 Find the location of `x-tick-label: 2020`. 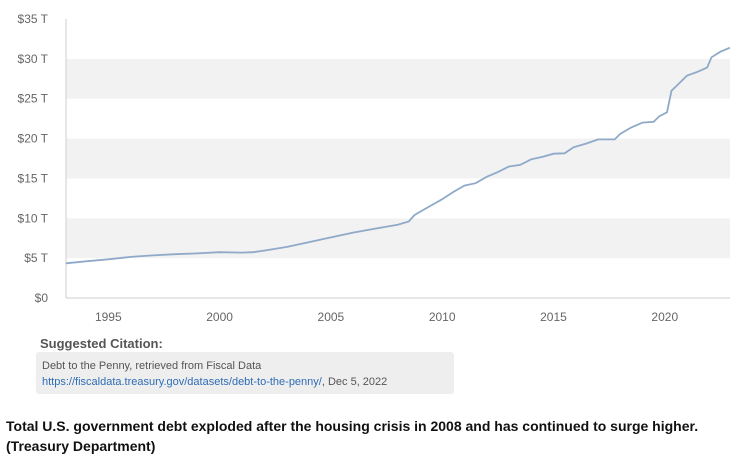

x-tick-label: 2020 is located at coordinates (664, 317).